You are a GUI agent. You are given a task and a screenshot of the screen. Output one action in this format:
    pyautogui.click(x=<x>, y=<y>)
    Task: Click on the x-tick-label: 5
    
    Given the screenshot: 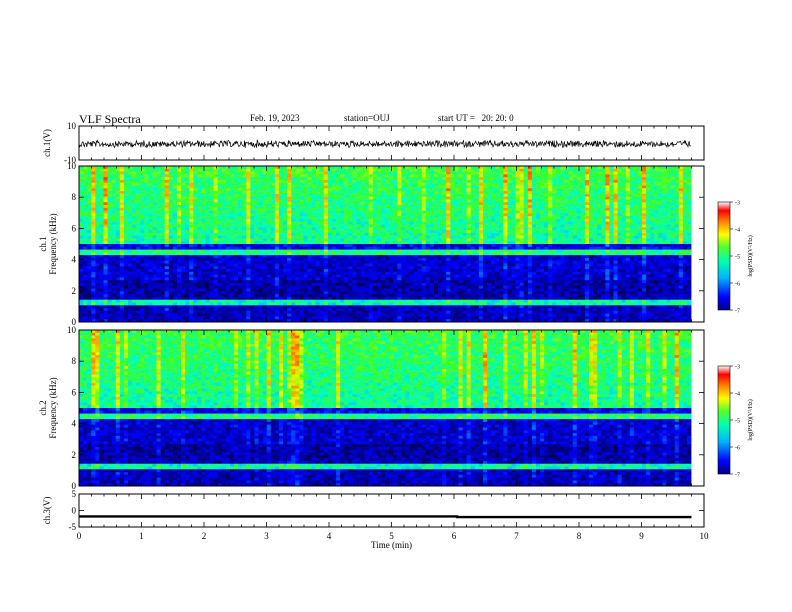 What is the action you would take?
    pyautogui.click(x=391, y=536)
    